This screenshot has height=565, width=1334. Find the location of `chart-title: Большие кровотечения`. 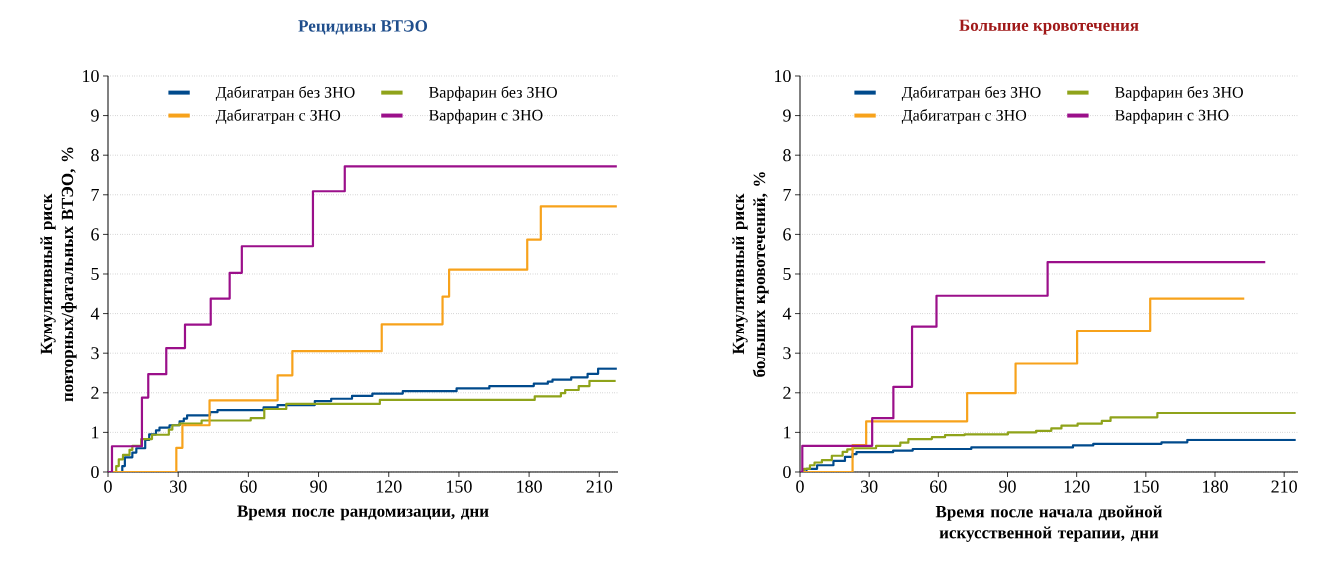

chart-title: Большие кровотечения is located at coordinates (1049, 27).